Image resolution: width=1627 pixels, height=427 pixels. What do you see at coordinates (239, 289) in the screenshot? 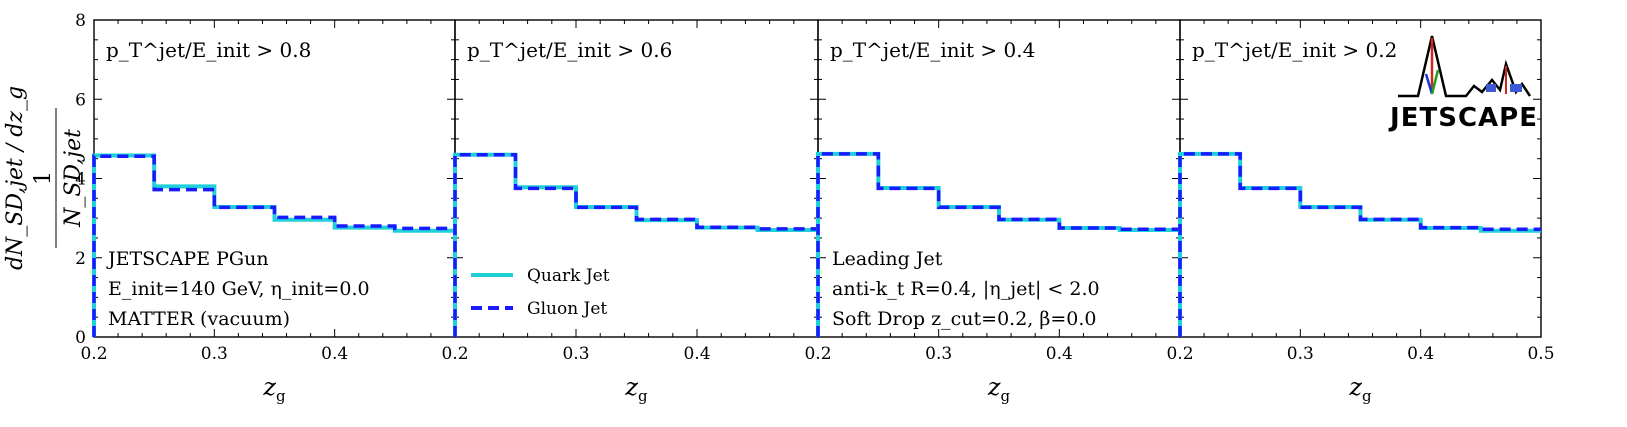
I see `panel-annotation: E_init=140 GeV, η_init=0.0` at bounding box center [239, 289].